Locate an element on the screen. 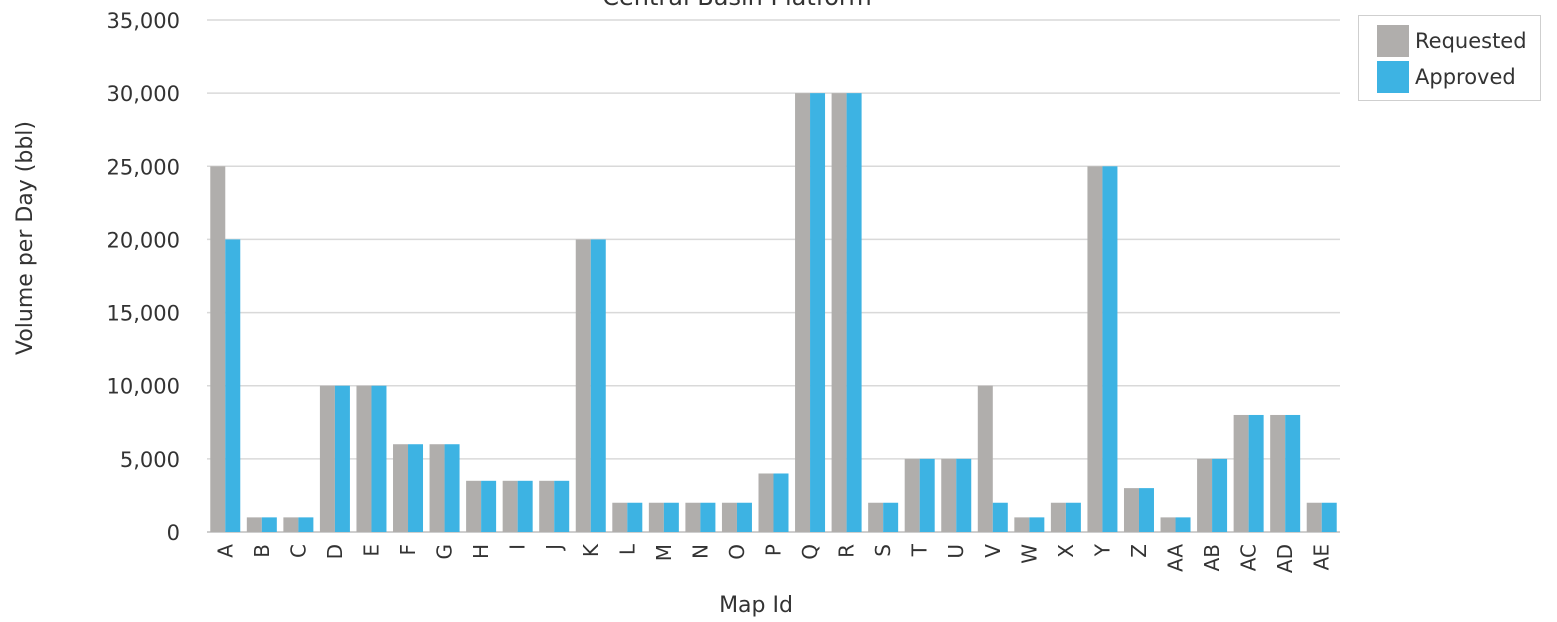 The image size is (1557, 622). bar-requested-a is located at coordinates (218, 349).